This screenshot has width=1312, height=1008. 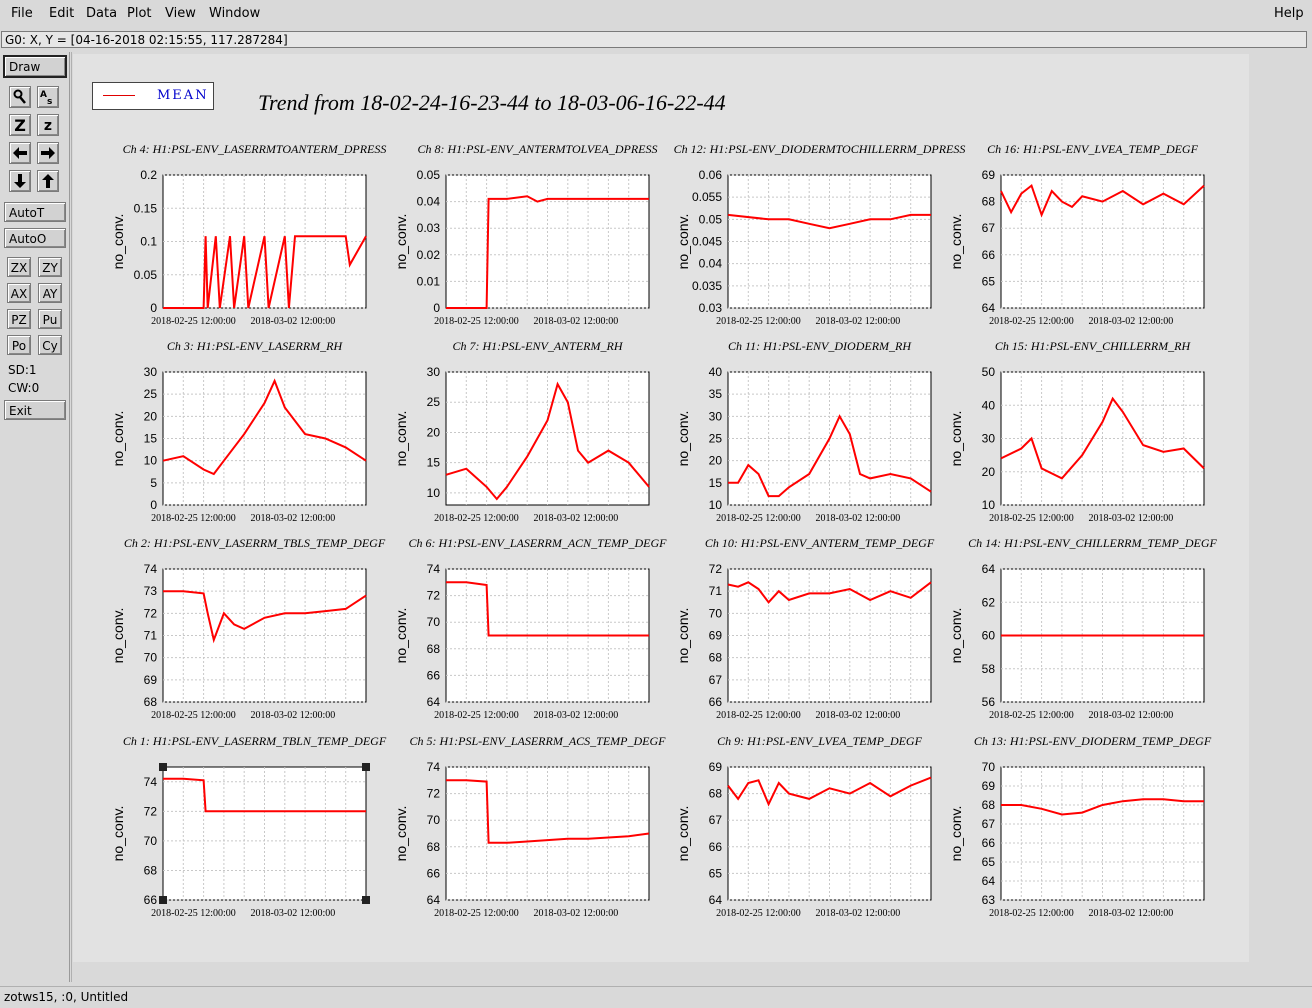 I want to click on zoom-z-big-button: Z, so click(x=20, y=125).